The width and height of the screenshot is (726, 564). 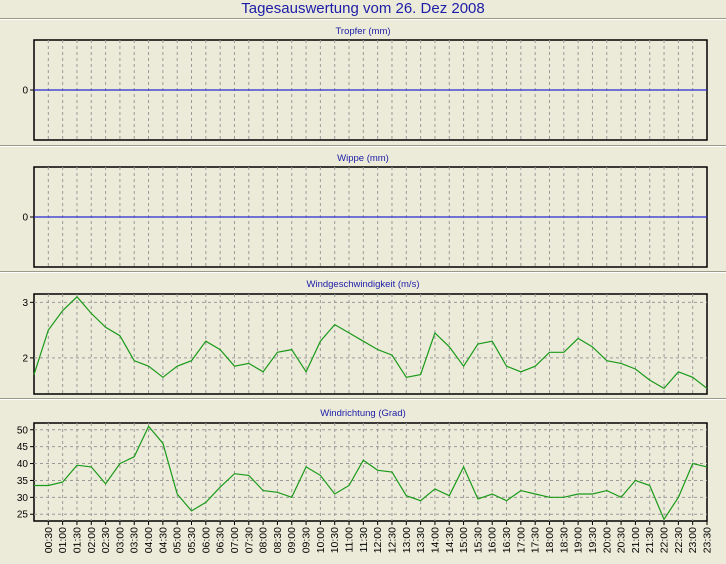 I want to click on page-title: Tagesauswertung vom 26. Dez 2008, so click(x=363, y=8).